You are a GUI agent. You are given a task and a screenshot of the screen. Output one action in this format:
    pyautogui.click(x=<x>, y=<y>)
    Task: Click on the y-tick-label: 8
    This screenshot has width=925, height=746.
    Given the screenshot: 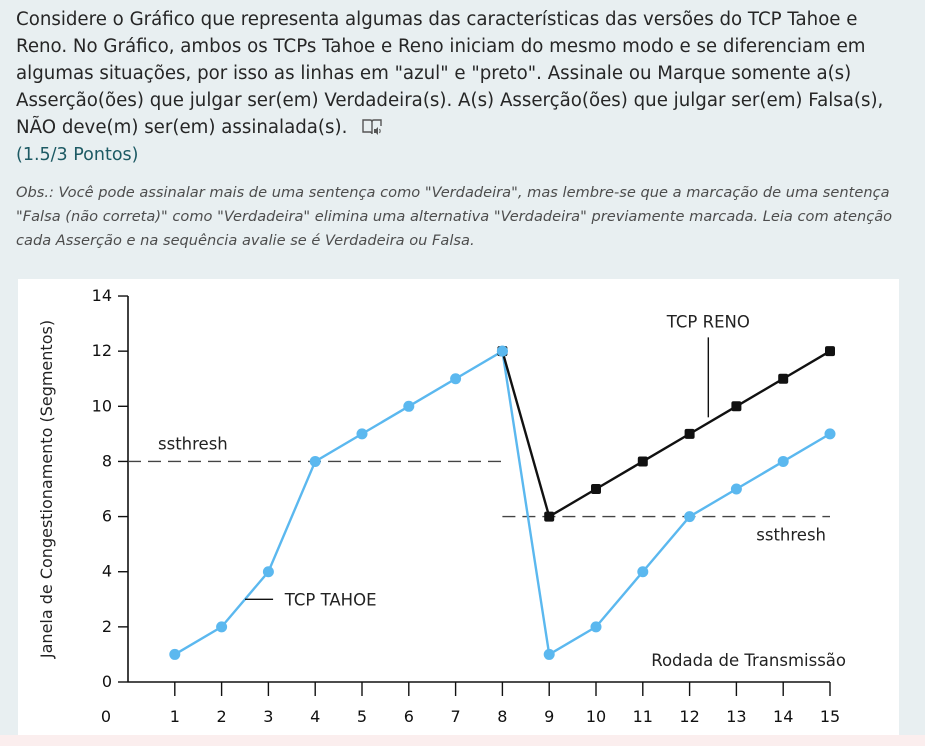 What is the action you would take?
    pyautogui.click(x=107, y=460)
    